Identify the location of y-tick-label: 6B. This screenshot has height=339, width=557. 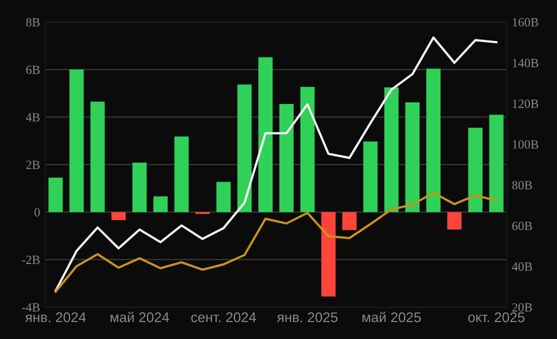
(33, 70).